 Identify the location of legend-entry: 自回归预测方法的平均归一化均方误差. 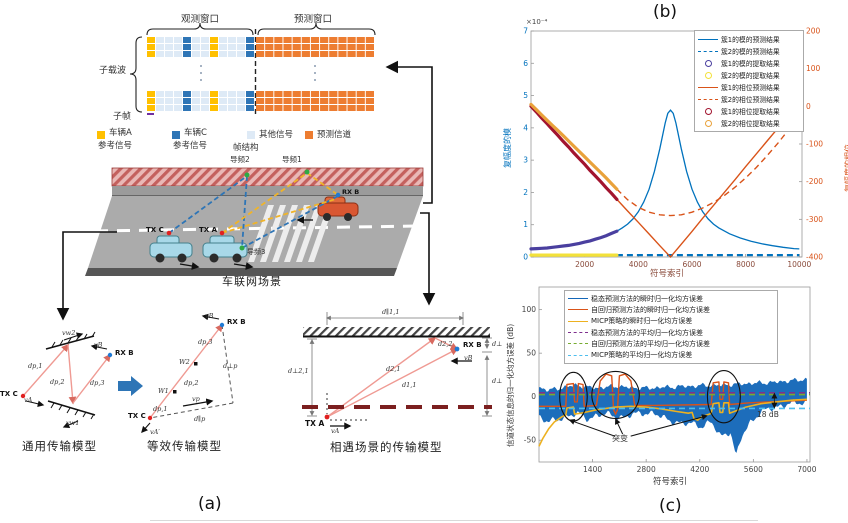
(671, 343).